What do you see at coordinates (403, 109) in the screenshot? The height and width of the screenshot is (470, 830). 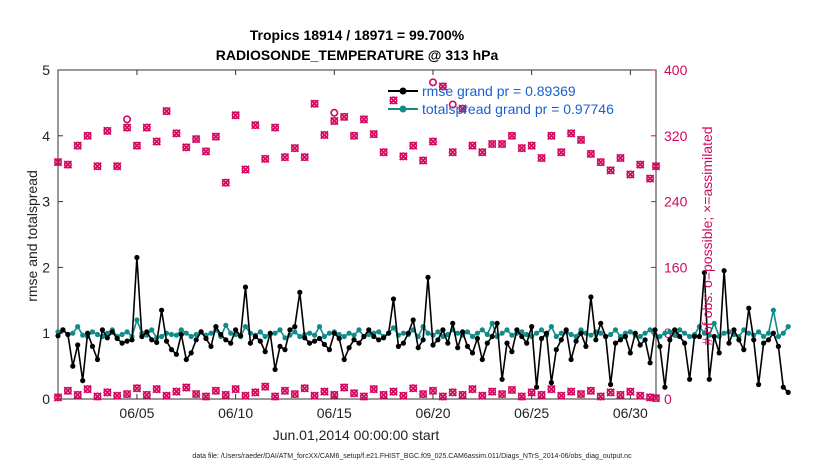 I see `legend-spread-marker` at bounding box center [403, 109].